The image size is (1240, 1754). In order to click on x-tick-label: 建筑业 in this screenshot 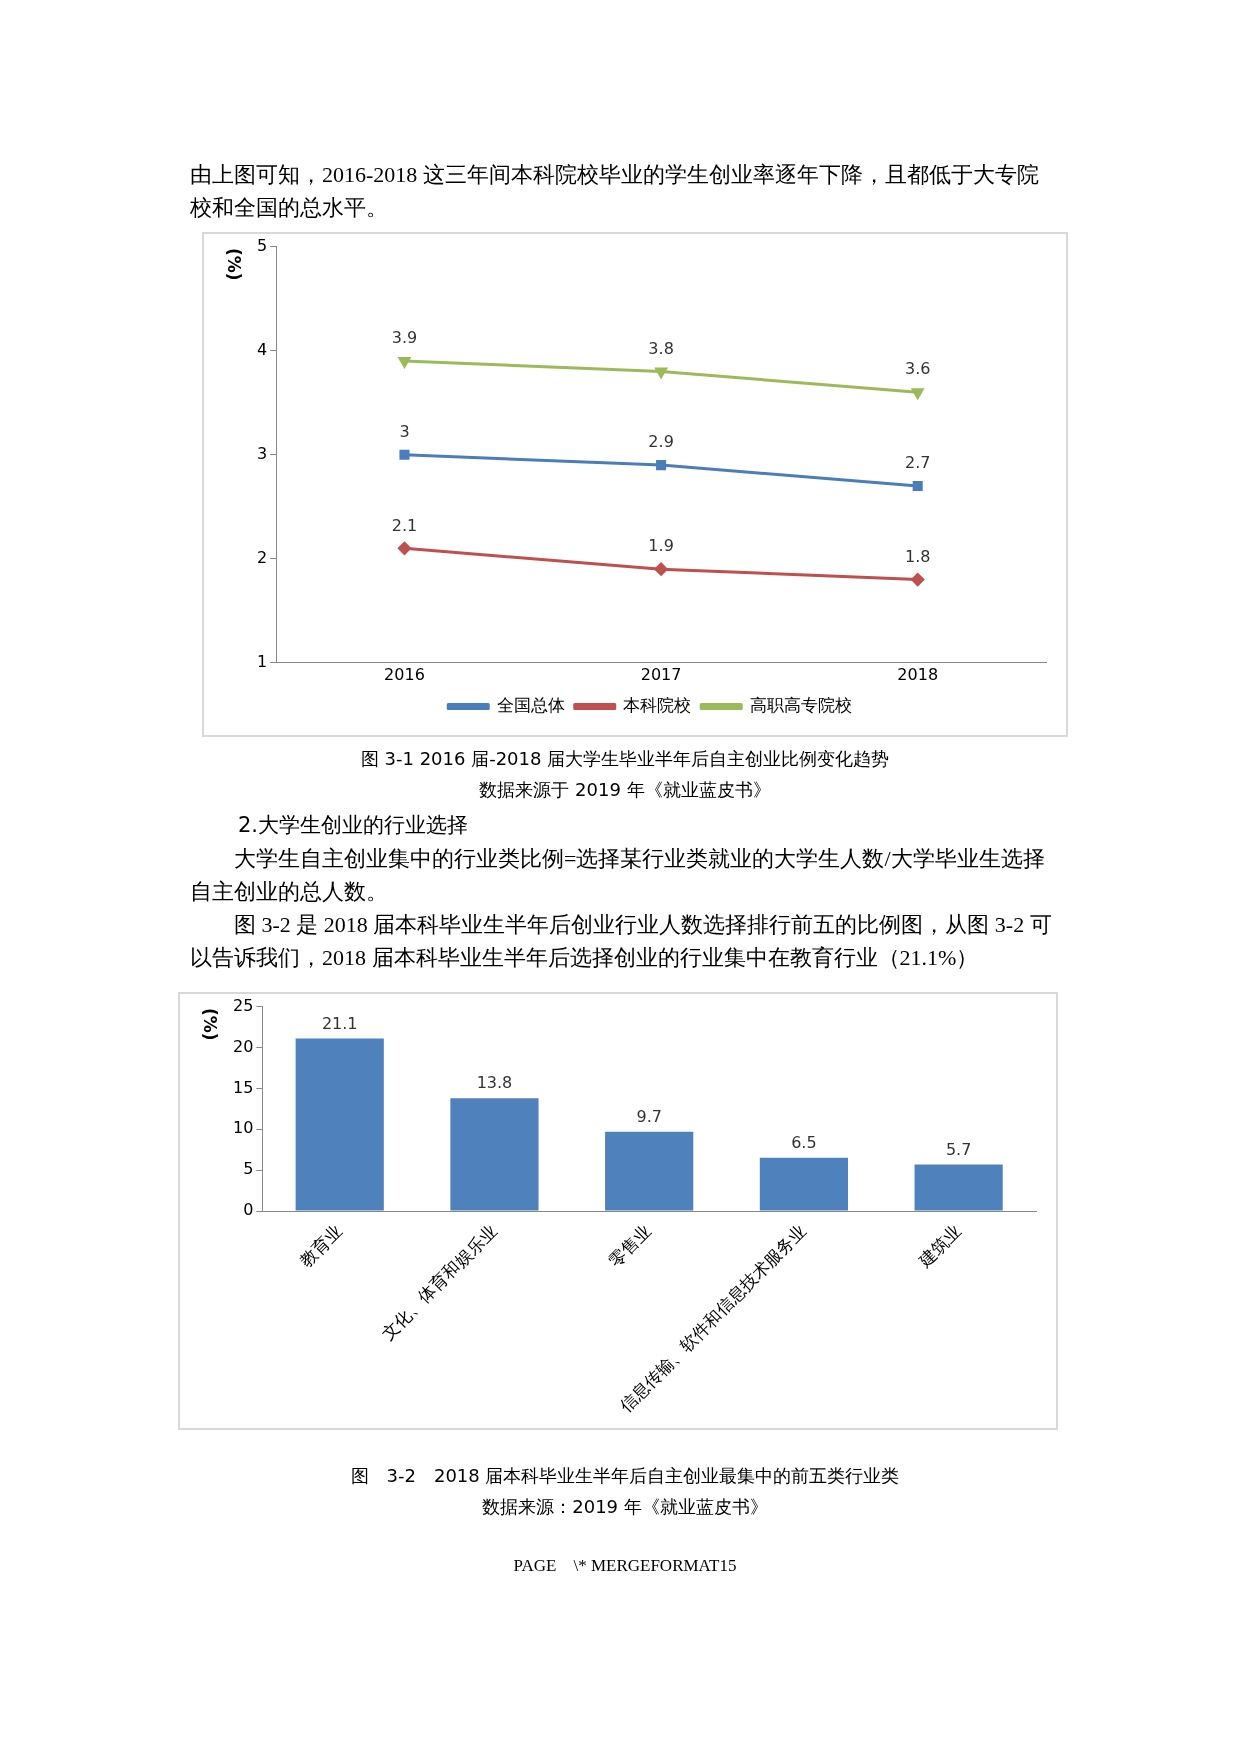, I will do `click(939, 1246)`.